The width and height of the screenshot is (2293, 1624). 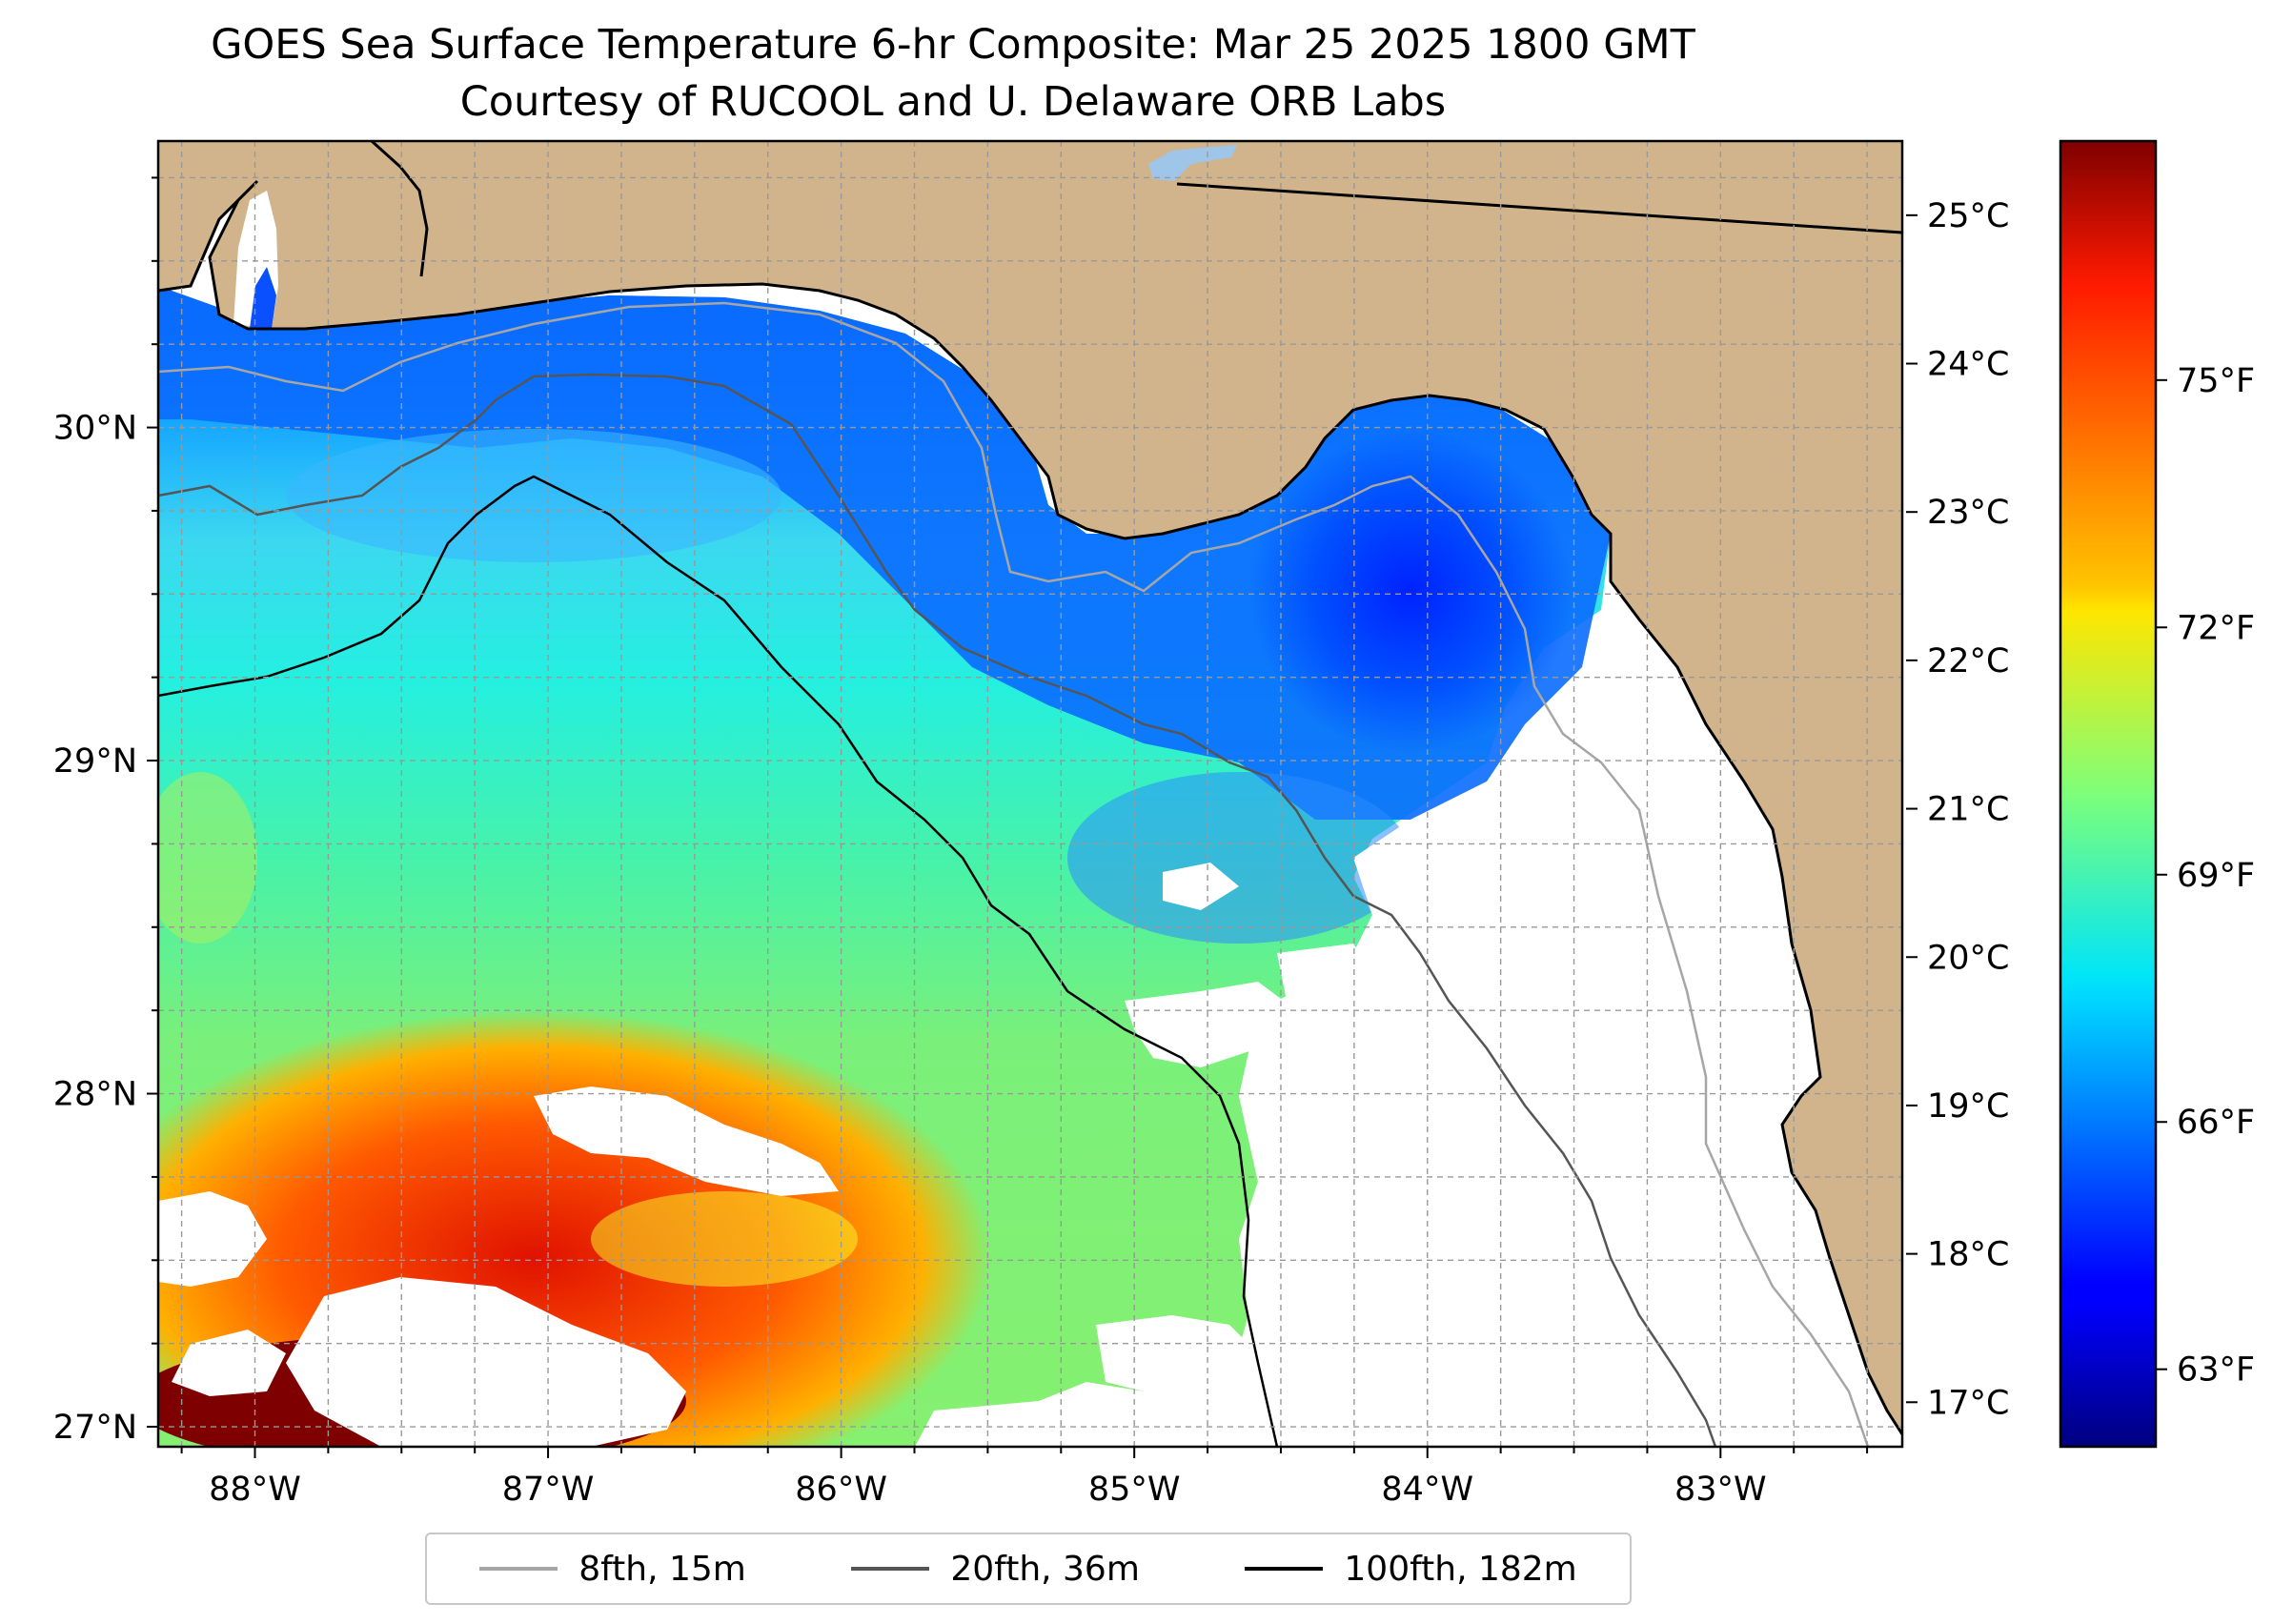 I want to click on lon-tick-label: 85°W, so click(x=1135, y=1490).